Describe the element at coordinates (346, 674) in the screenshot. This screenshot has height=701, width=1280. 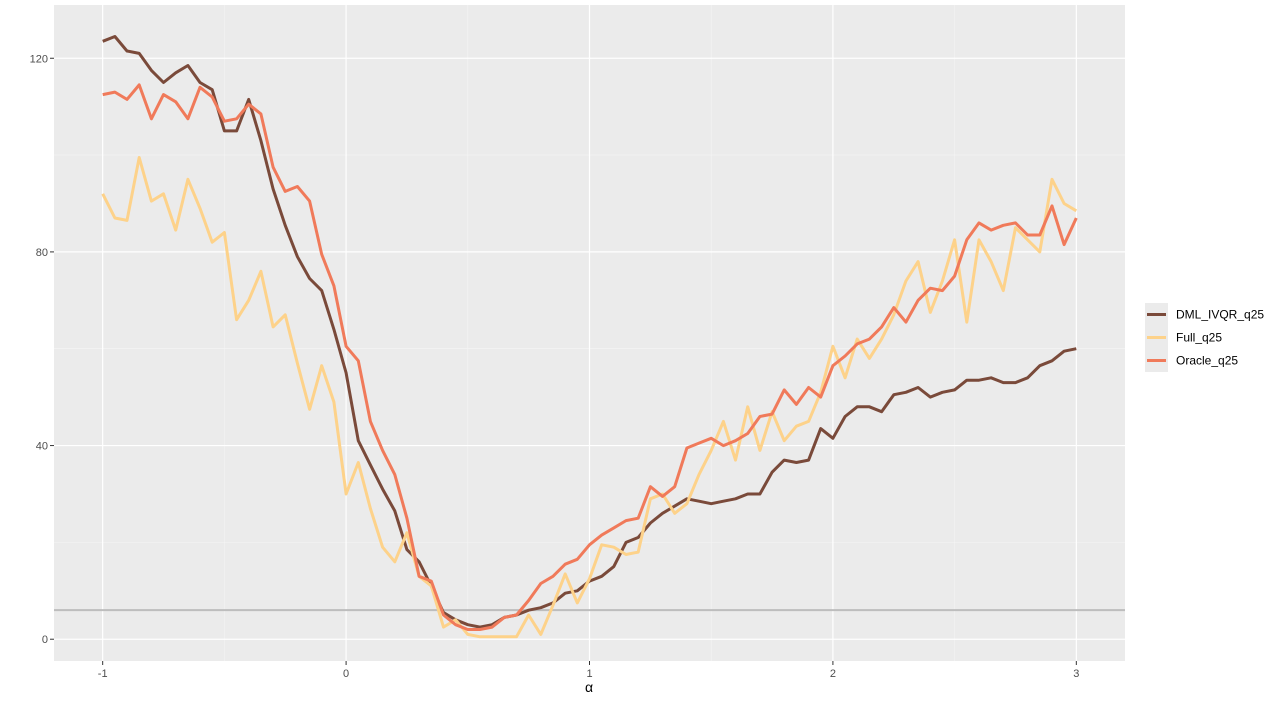
I see `x-tick-label: 0` at that location.